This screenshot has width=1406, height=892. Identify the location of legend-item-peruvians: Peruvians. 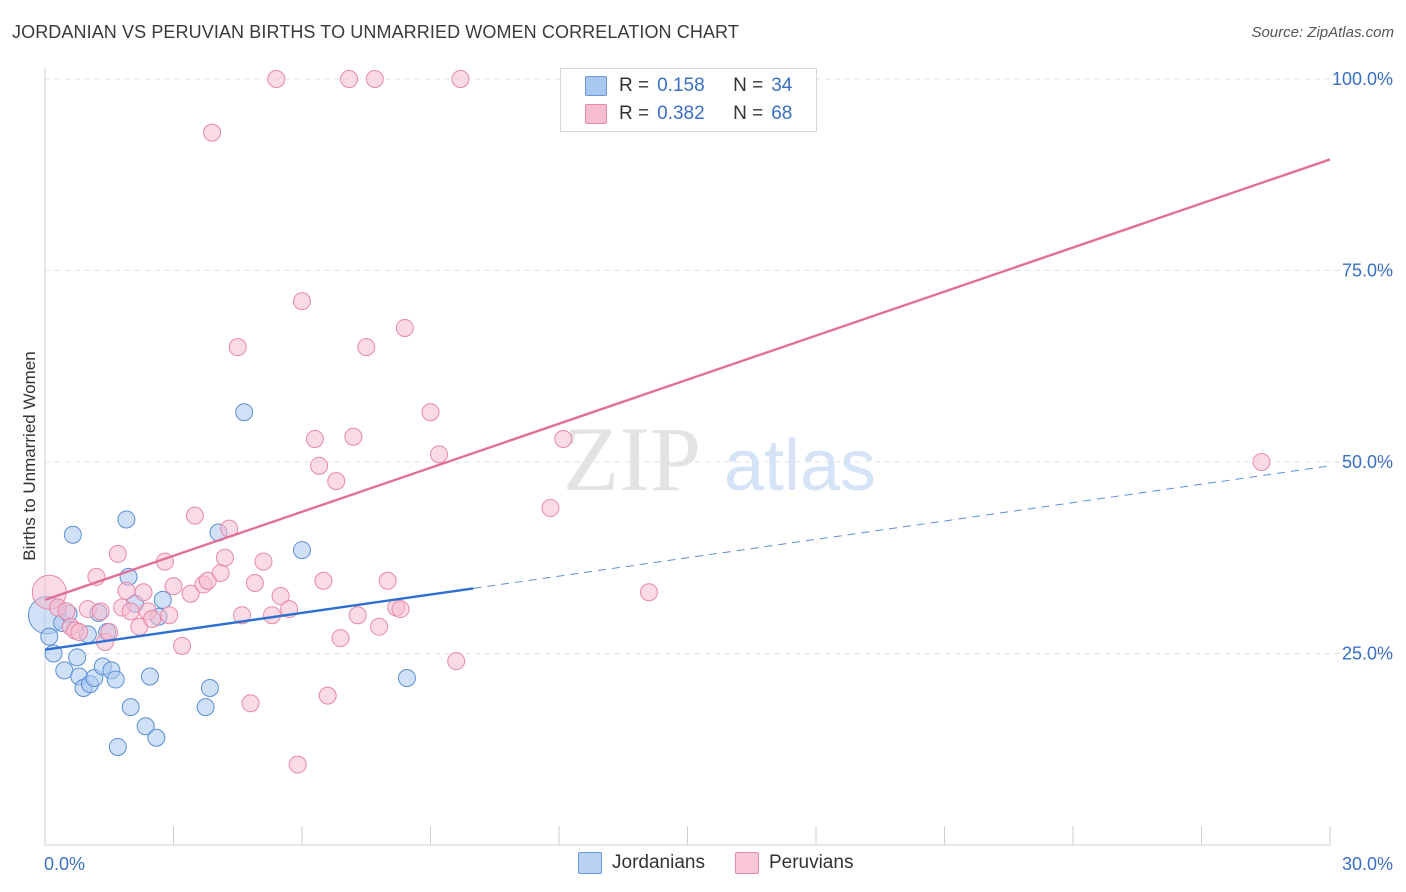
(794, 863).